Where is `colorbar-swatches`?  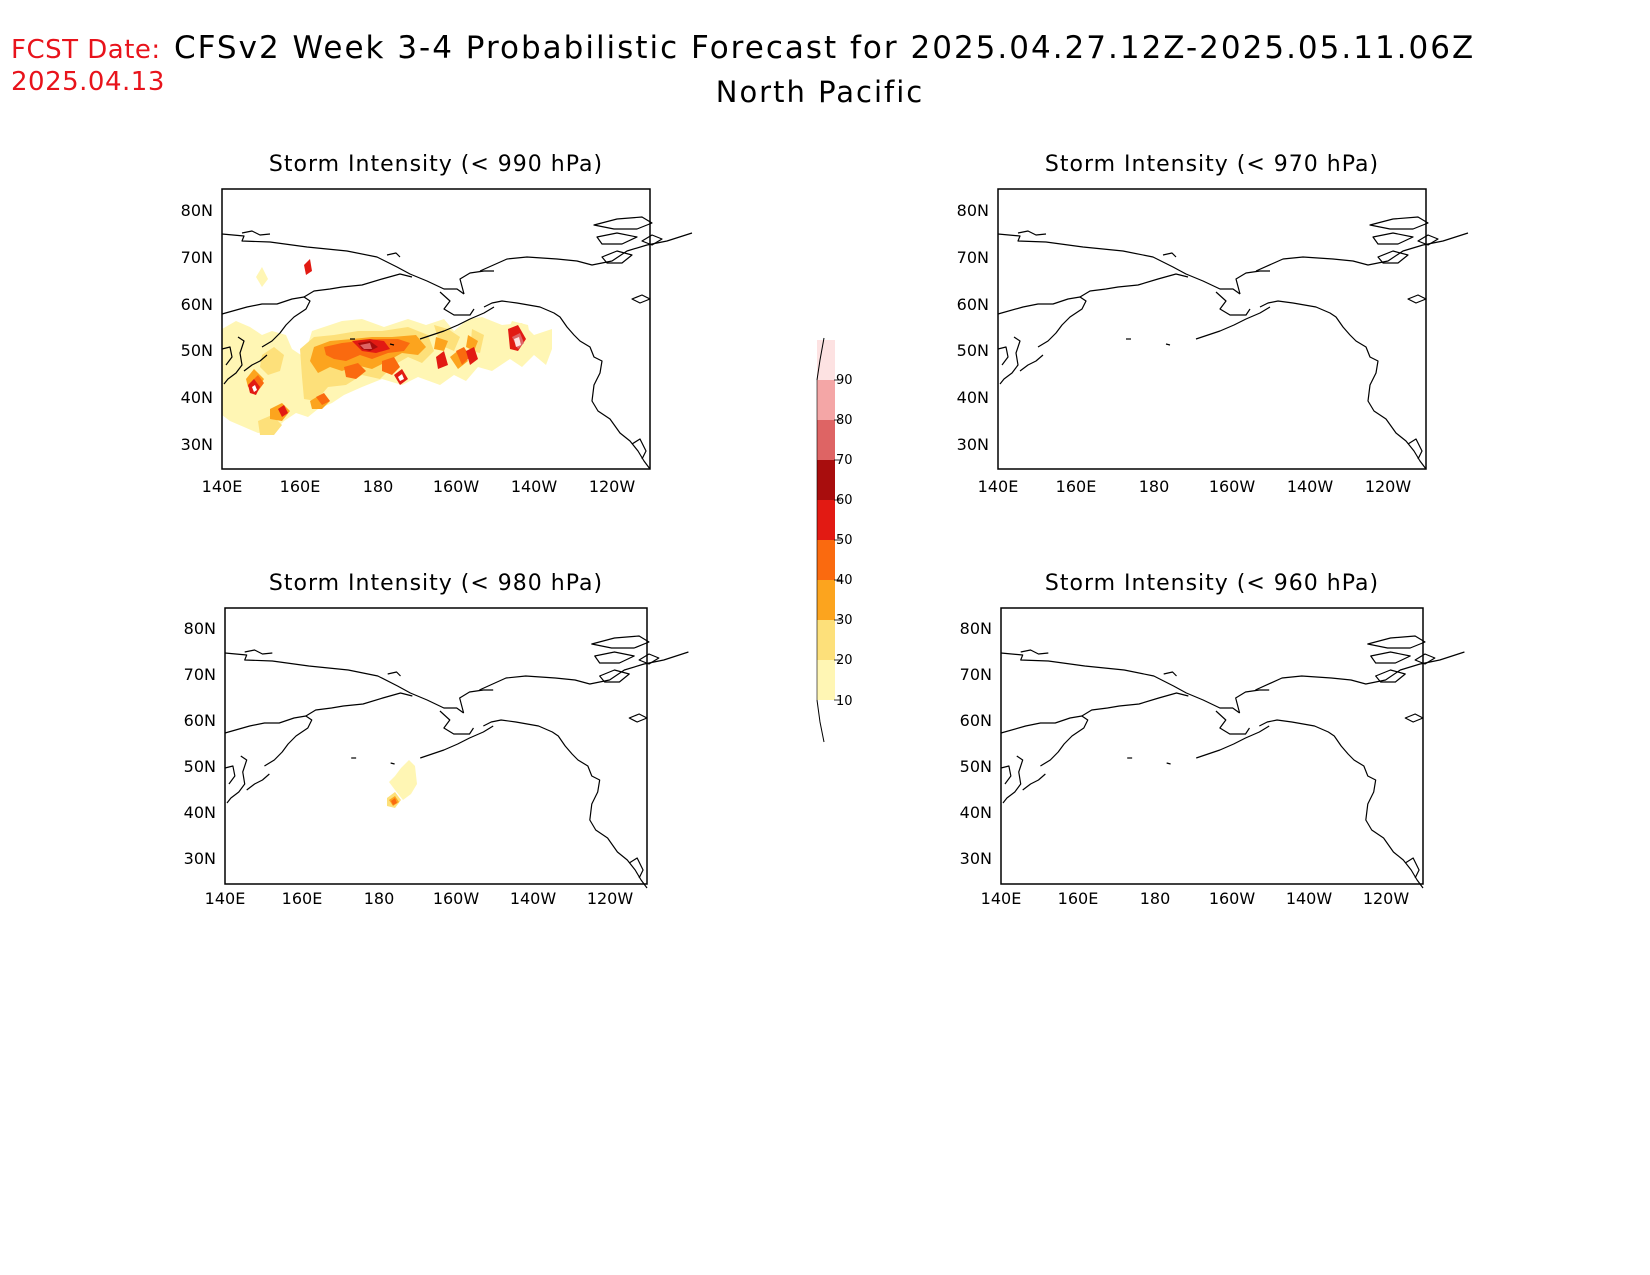
colorbar-swatches is located at coordinates (829, 520).